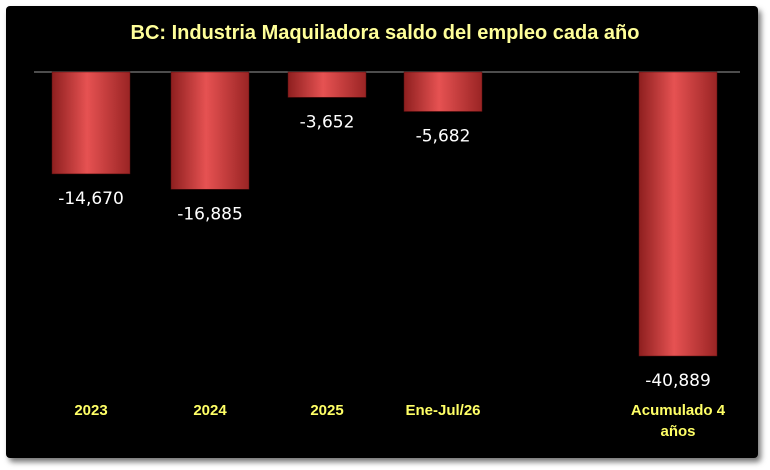 The height and width of the screenshot is (470, 770). I want to click on category-label-0: 2023, so click(90, 410).